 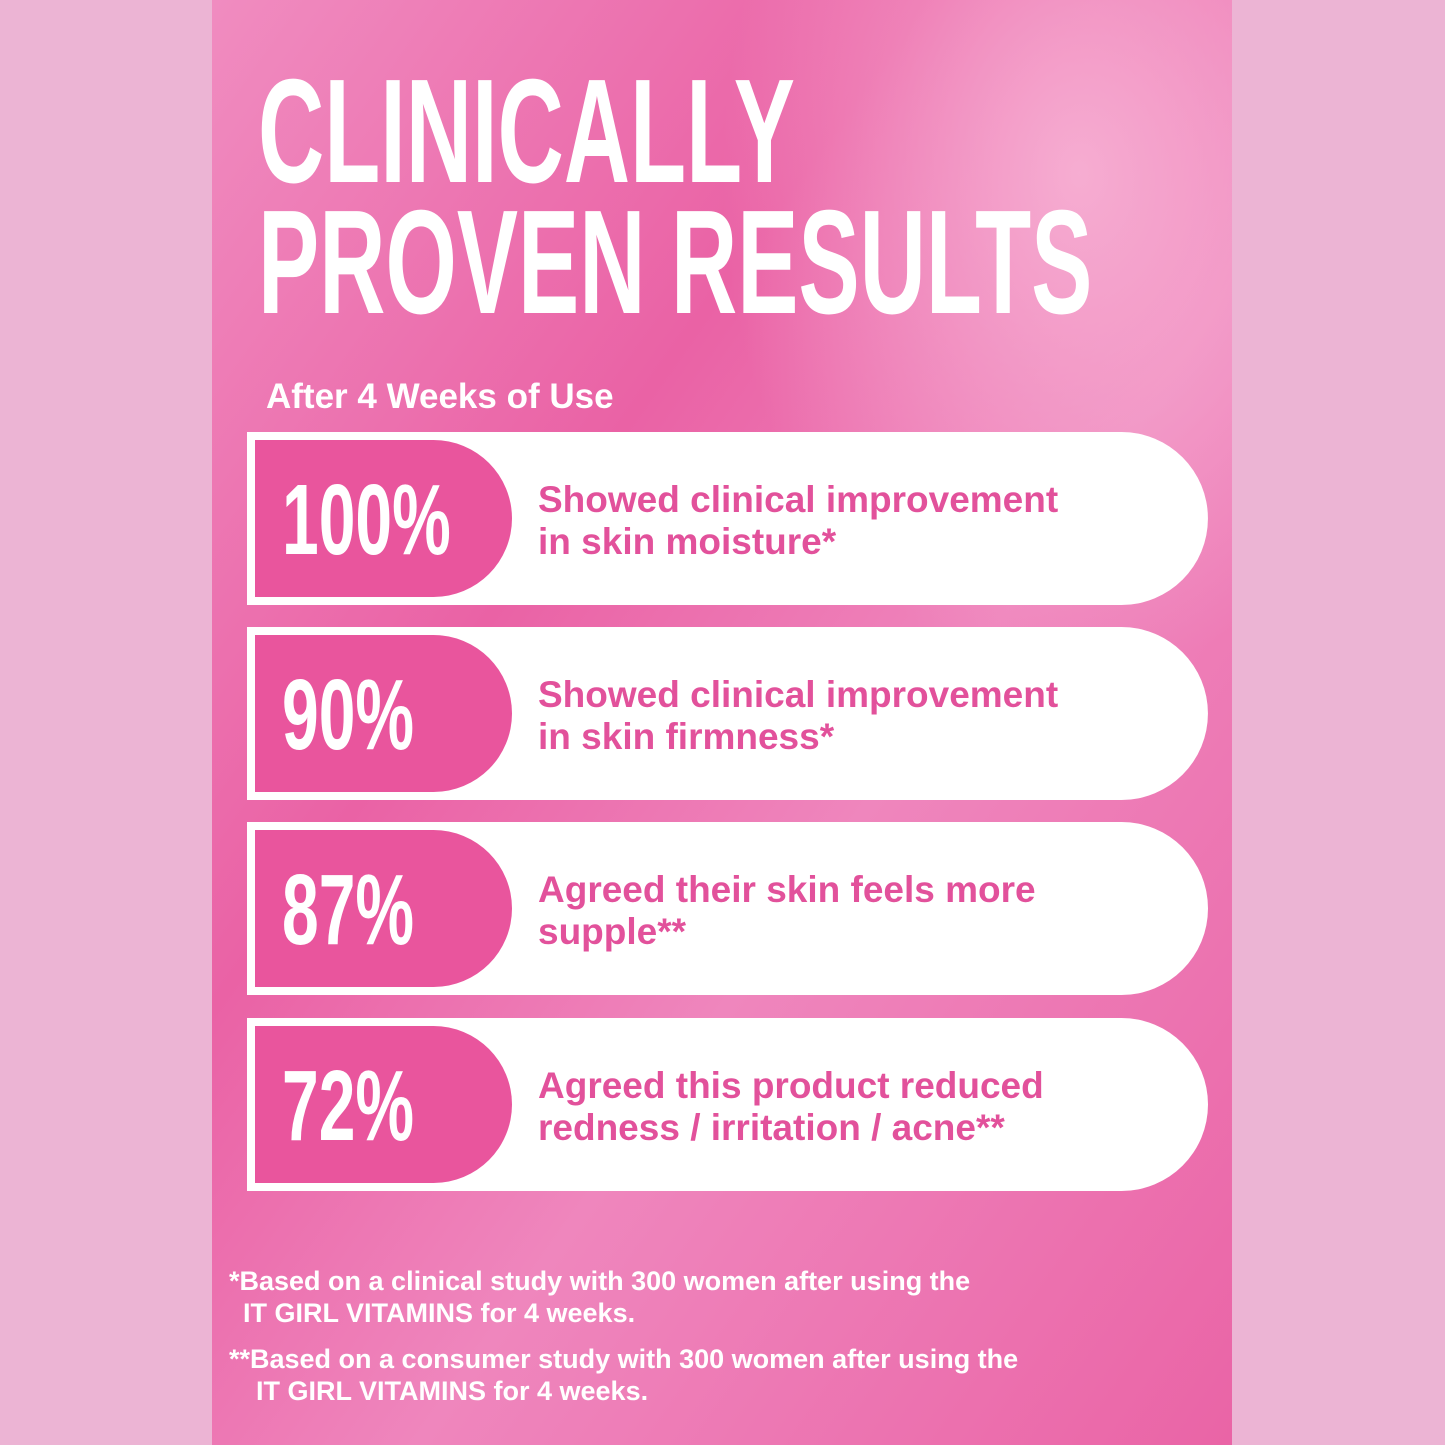 What do you see at coordinates (366, 519) in the screenshot?
I see `percent-value: 100%` at bounding box center [366, 519].